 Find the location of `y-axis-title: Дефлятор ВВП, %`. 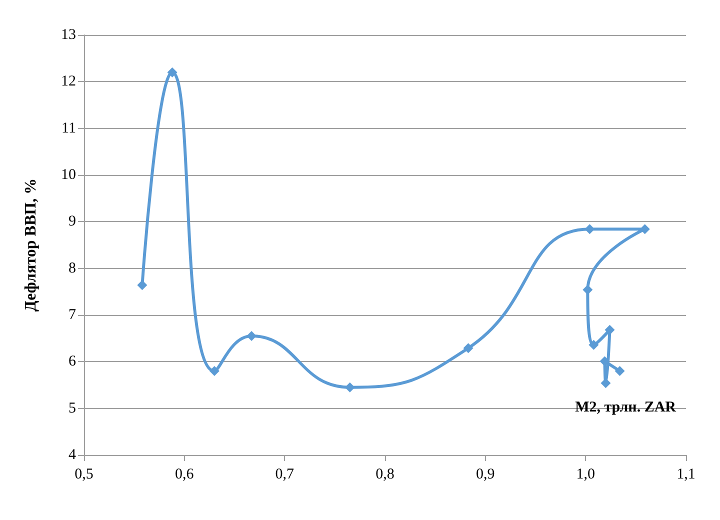

y-axis-title: Дефлятор ВВП, % is located at coordinates (31, 245).